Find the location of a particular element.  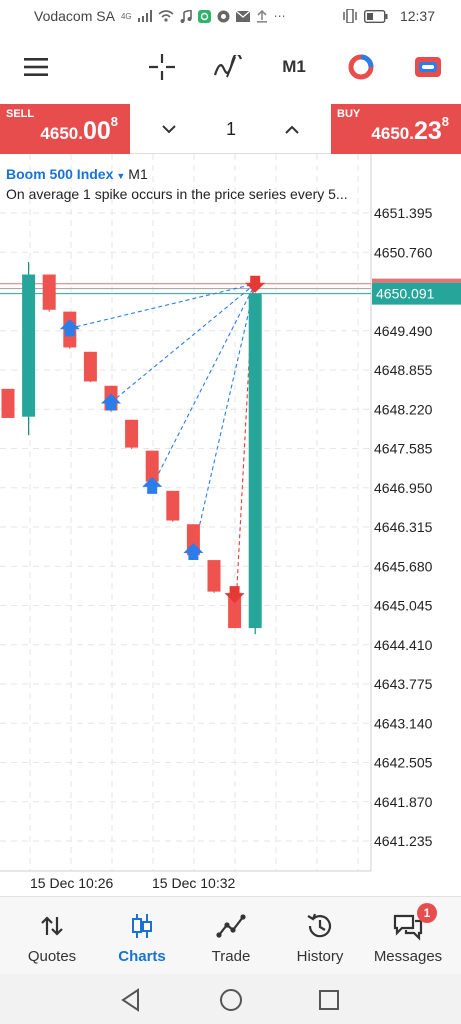

price-axis-label: 4642.505 is located at coordinates (403, 763).